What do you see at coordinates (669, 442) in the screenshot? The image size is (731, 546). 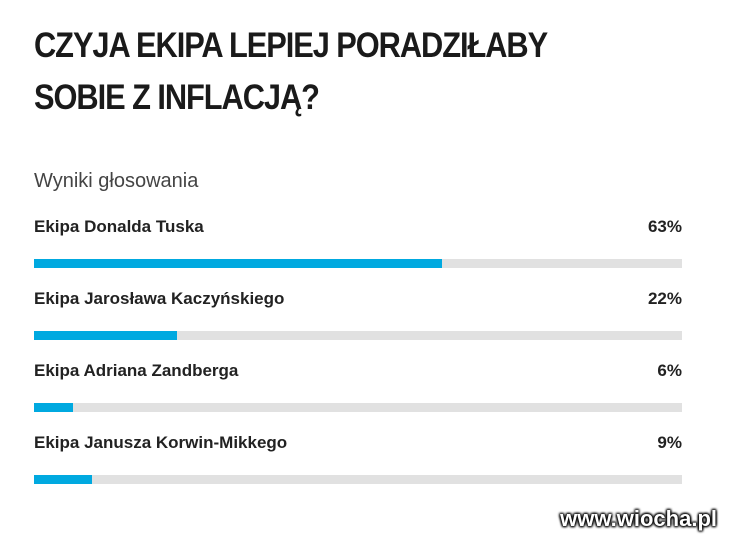 I see `value-label: 9%` at bounding box center [669, 442].